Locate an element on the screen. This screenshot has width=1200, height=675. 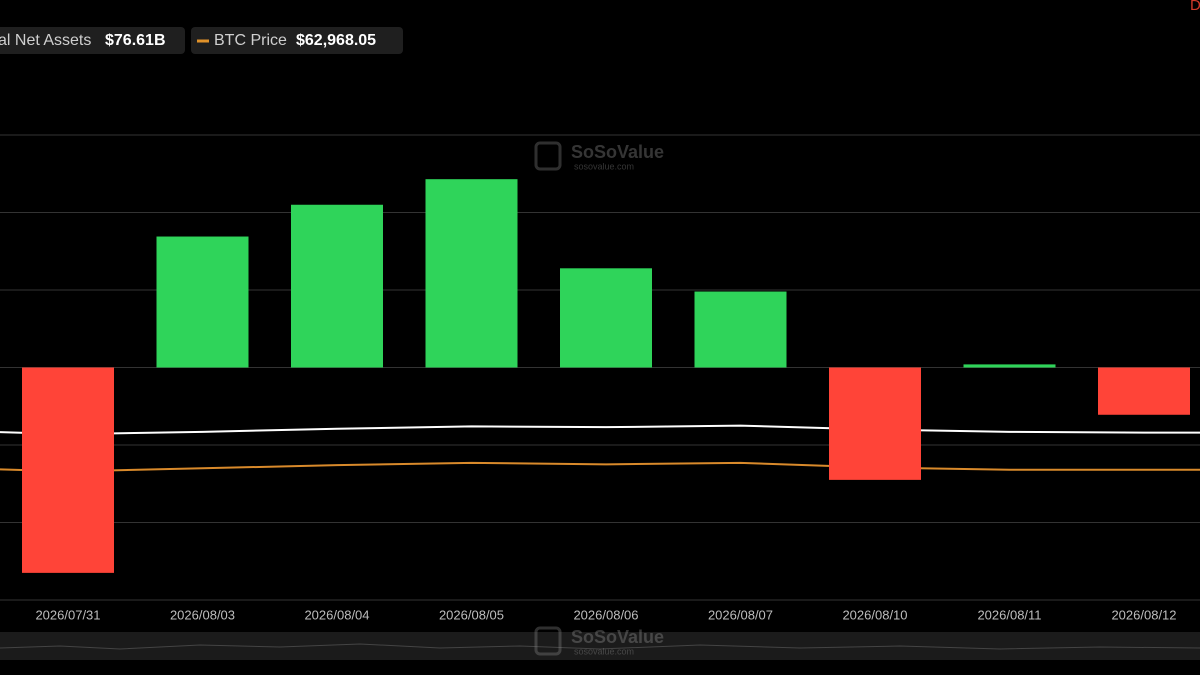
watermark: SoSoValue sosovalue.com is located at coordinates (599, 156).